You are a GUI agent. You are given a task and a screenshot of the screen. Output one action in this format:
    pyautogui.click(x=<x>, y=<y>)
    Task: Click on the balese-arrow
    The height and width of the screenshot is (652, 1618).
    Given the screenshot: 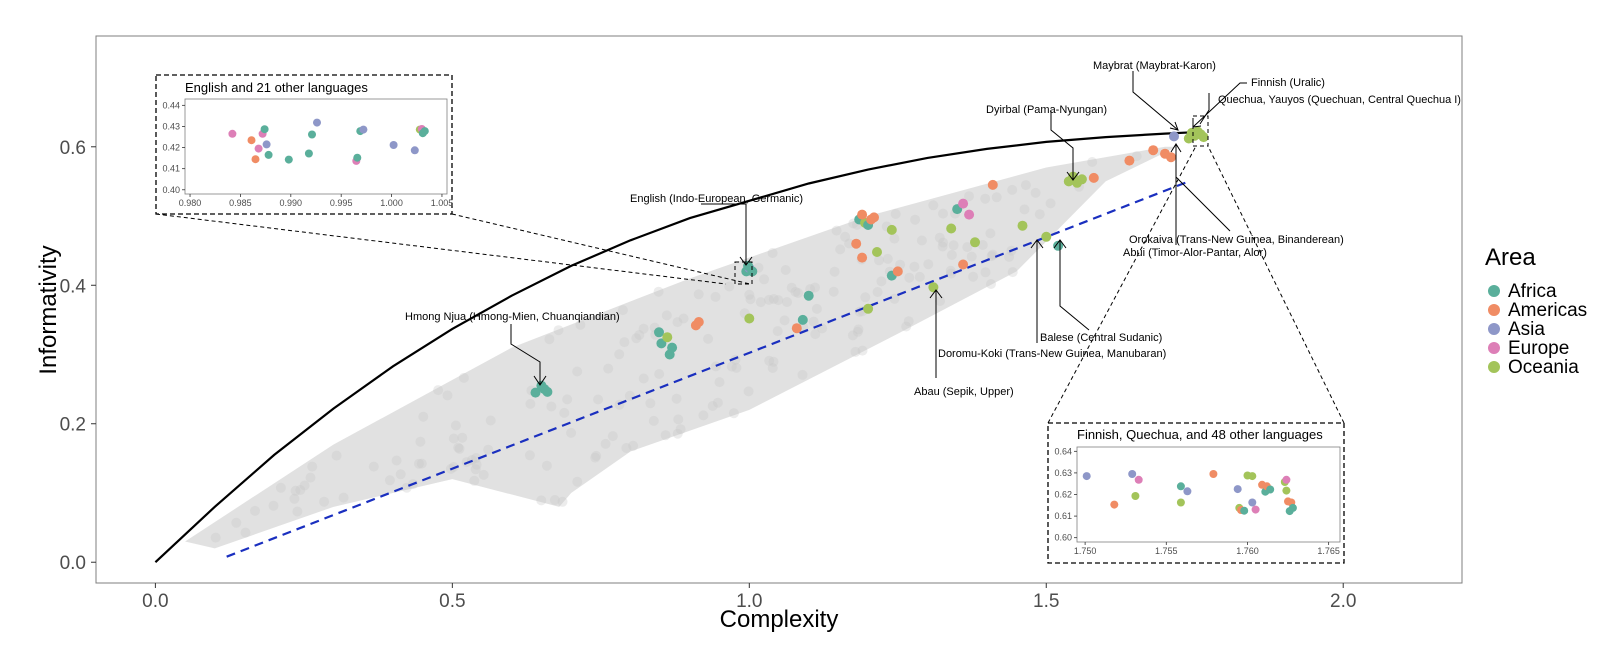 What is the action you would take?
    pyautogui.click(x=1074, y=286)
    